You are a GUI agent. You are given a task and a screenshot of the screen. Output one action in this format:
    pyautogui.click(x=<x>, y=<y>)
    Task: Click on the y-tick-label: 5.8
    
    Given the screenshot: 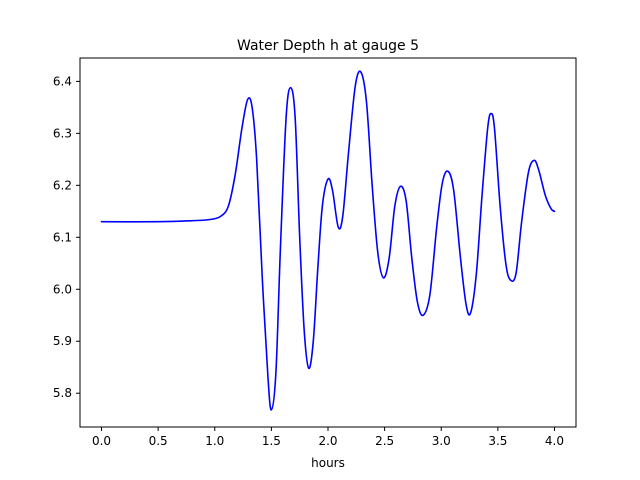 What is the action you would take?
    pyautogui.click(x=62, y=393)
    